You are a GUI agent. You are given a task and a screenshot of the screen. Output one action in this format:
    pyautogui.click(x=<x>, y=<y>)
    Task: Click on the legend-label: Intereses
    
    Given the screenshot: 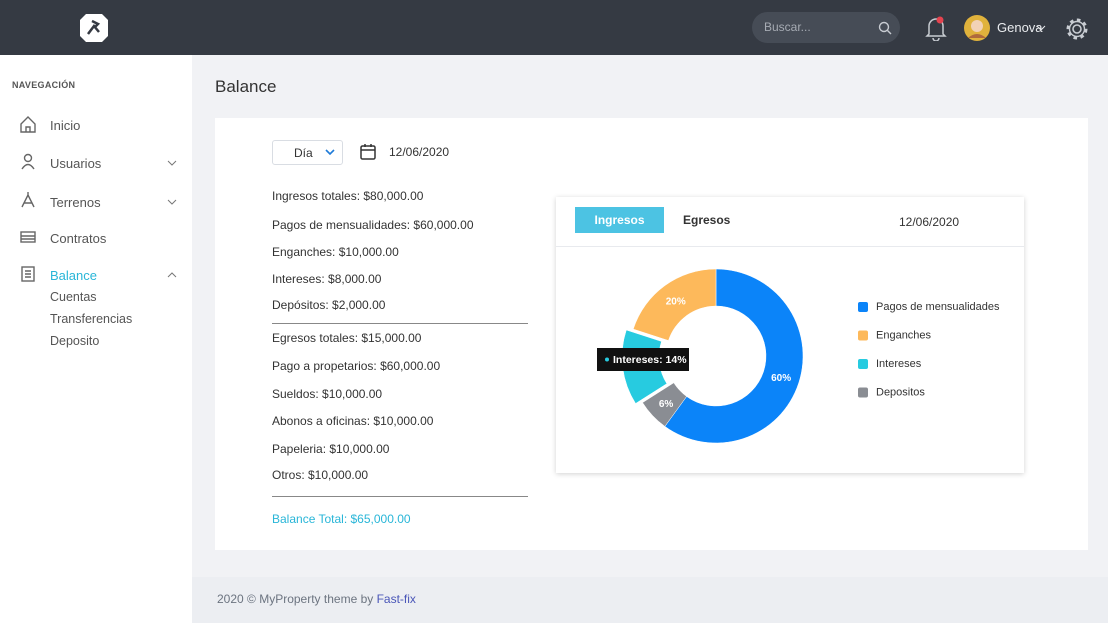 What is the action you would take?
    pyautogui.click(x=899, y=364)
    